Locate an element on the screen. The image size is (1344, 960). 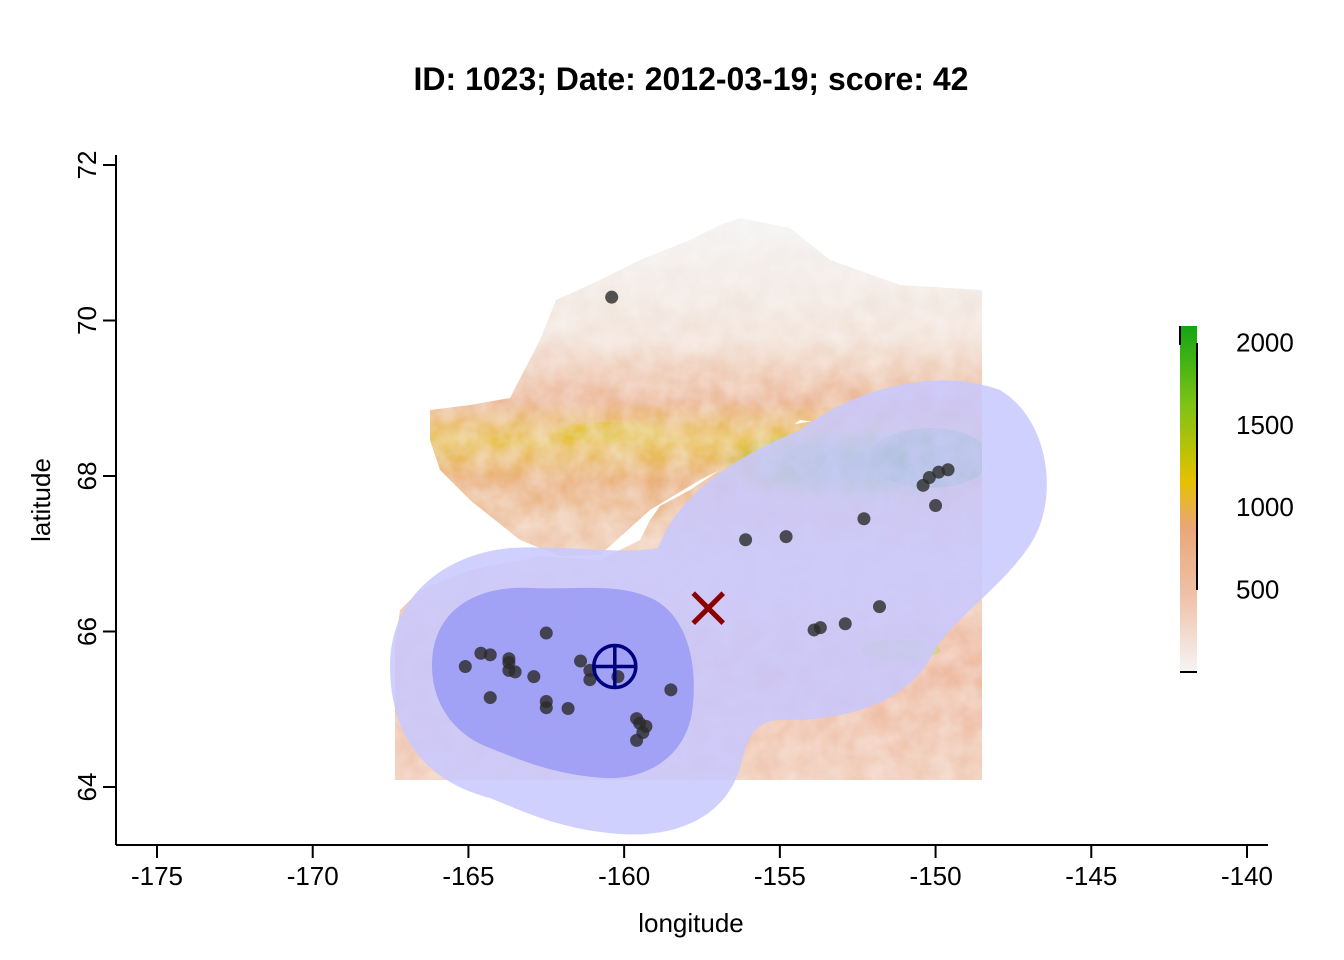
inner-buffer-region is located at coordinates (563, 683).